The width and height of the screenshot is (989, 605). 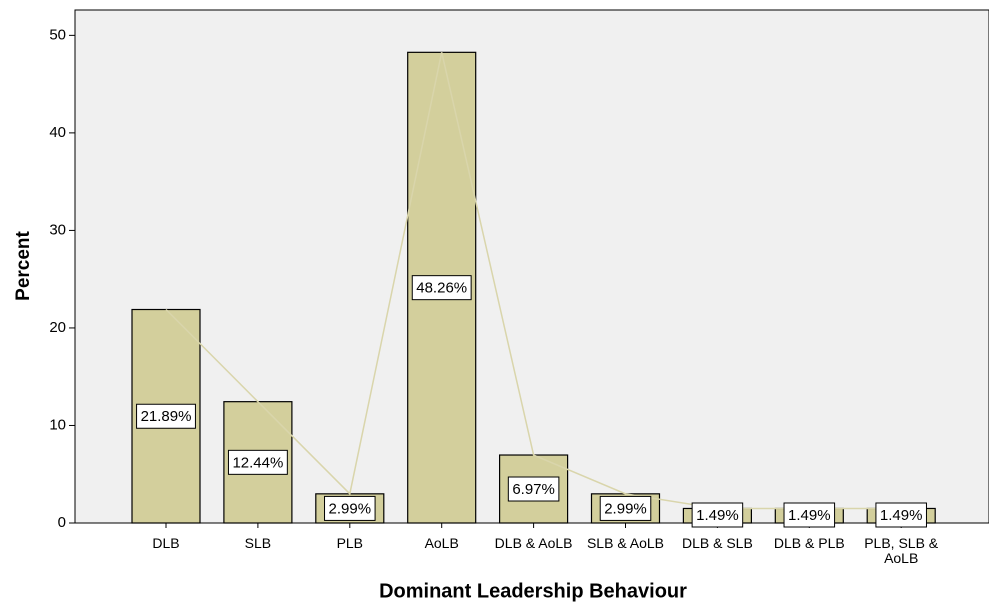 What do you see at coordinates (625, 543) in the screenshot?
I see `x-tick-label: SLB & AoLB` at bounding box center [625, 543].